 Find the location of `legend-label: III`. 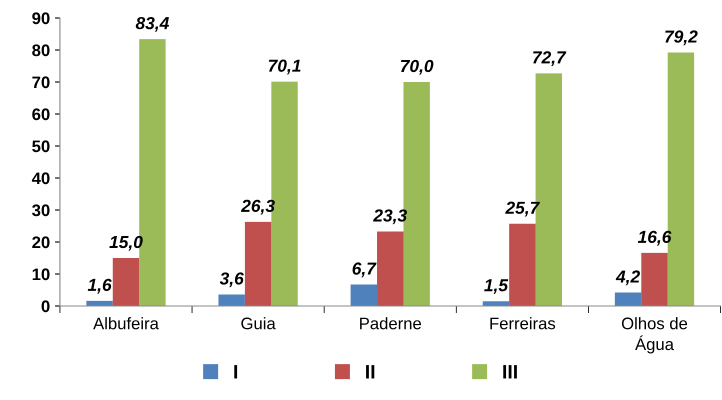

legend-label: III is located at coordinates (510, 371).